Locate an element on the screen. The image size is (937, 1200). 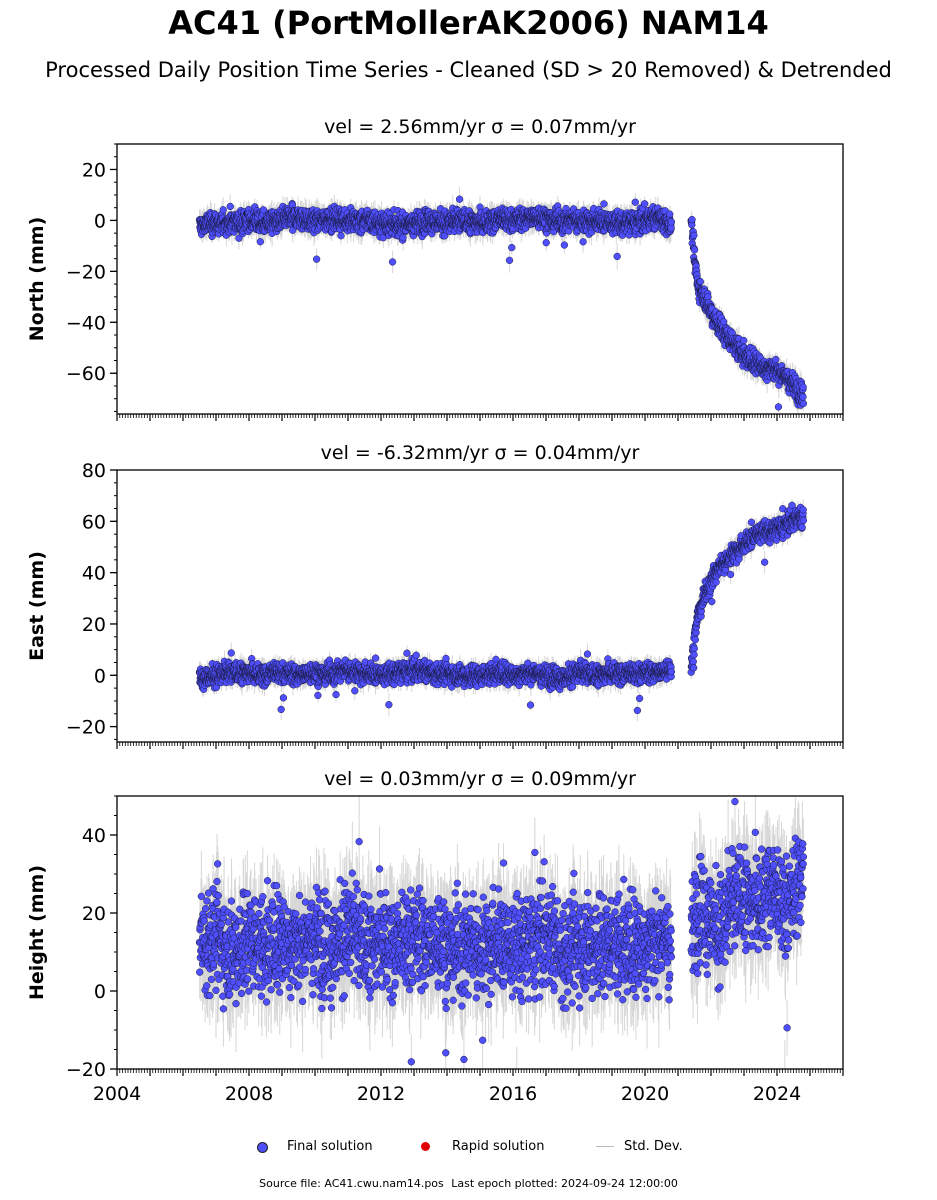
figure-title: AC41 (PortMollerAK2006) NAM14 is located at coordinates (468, 23).